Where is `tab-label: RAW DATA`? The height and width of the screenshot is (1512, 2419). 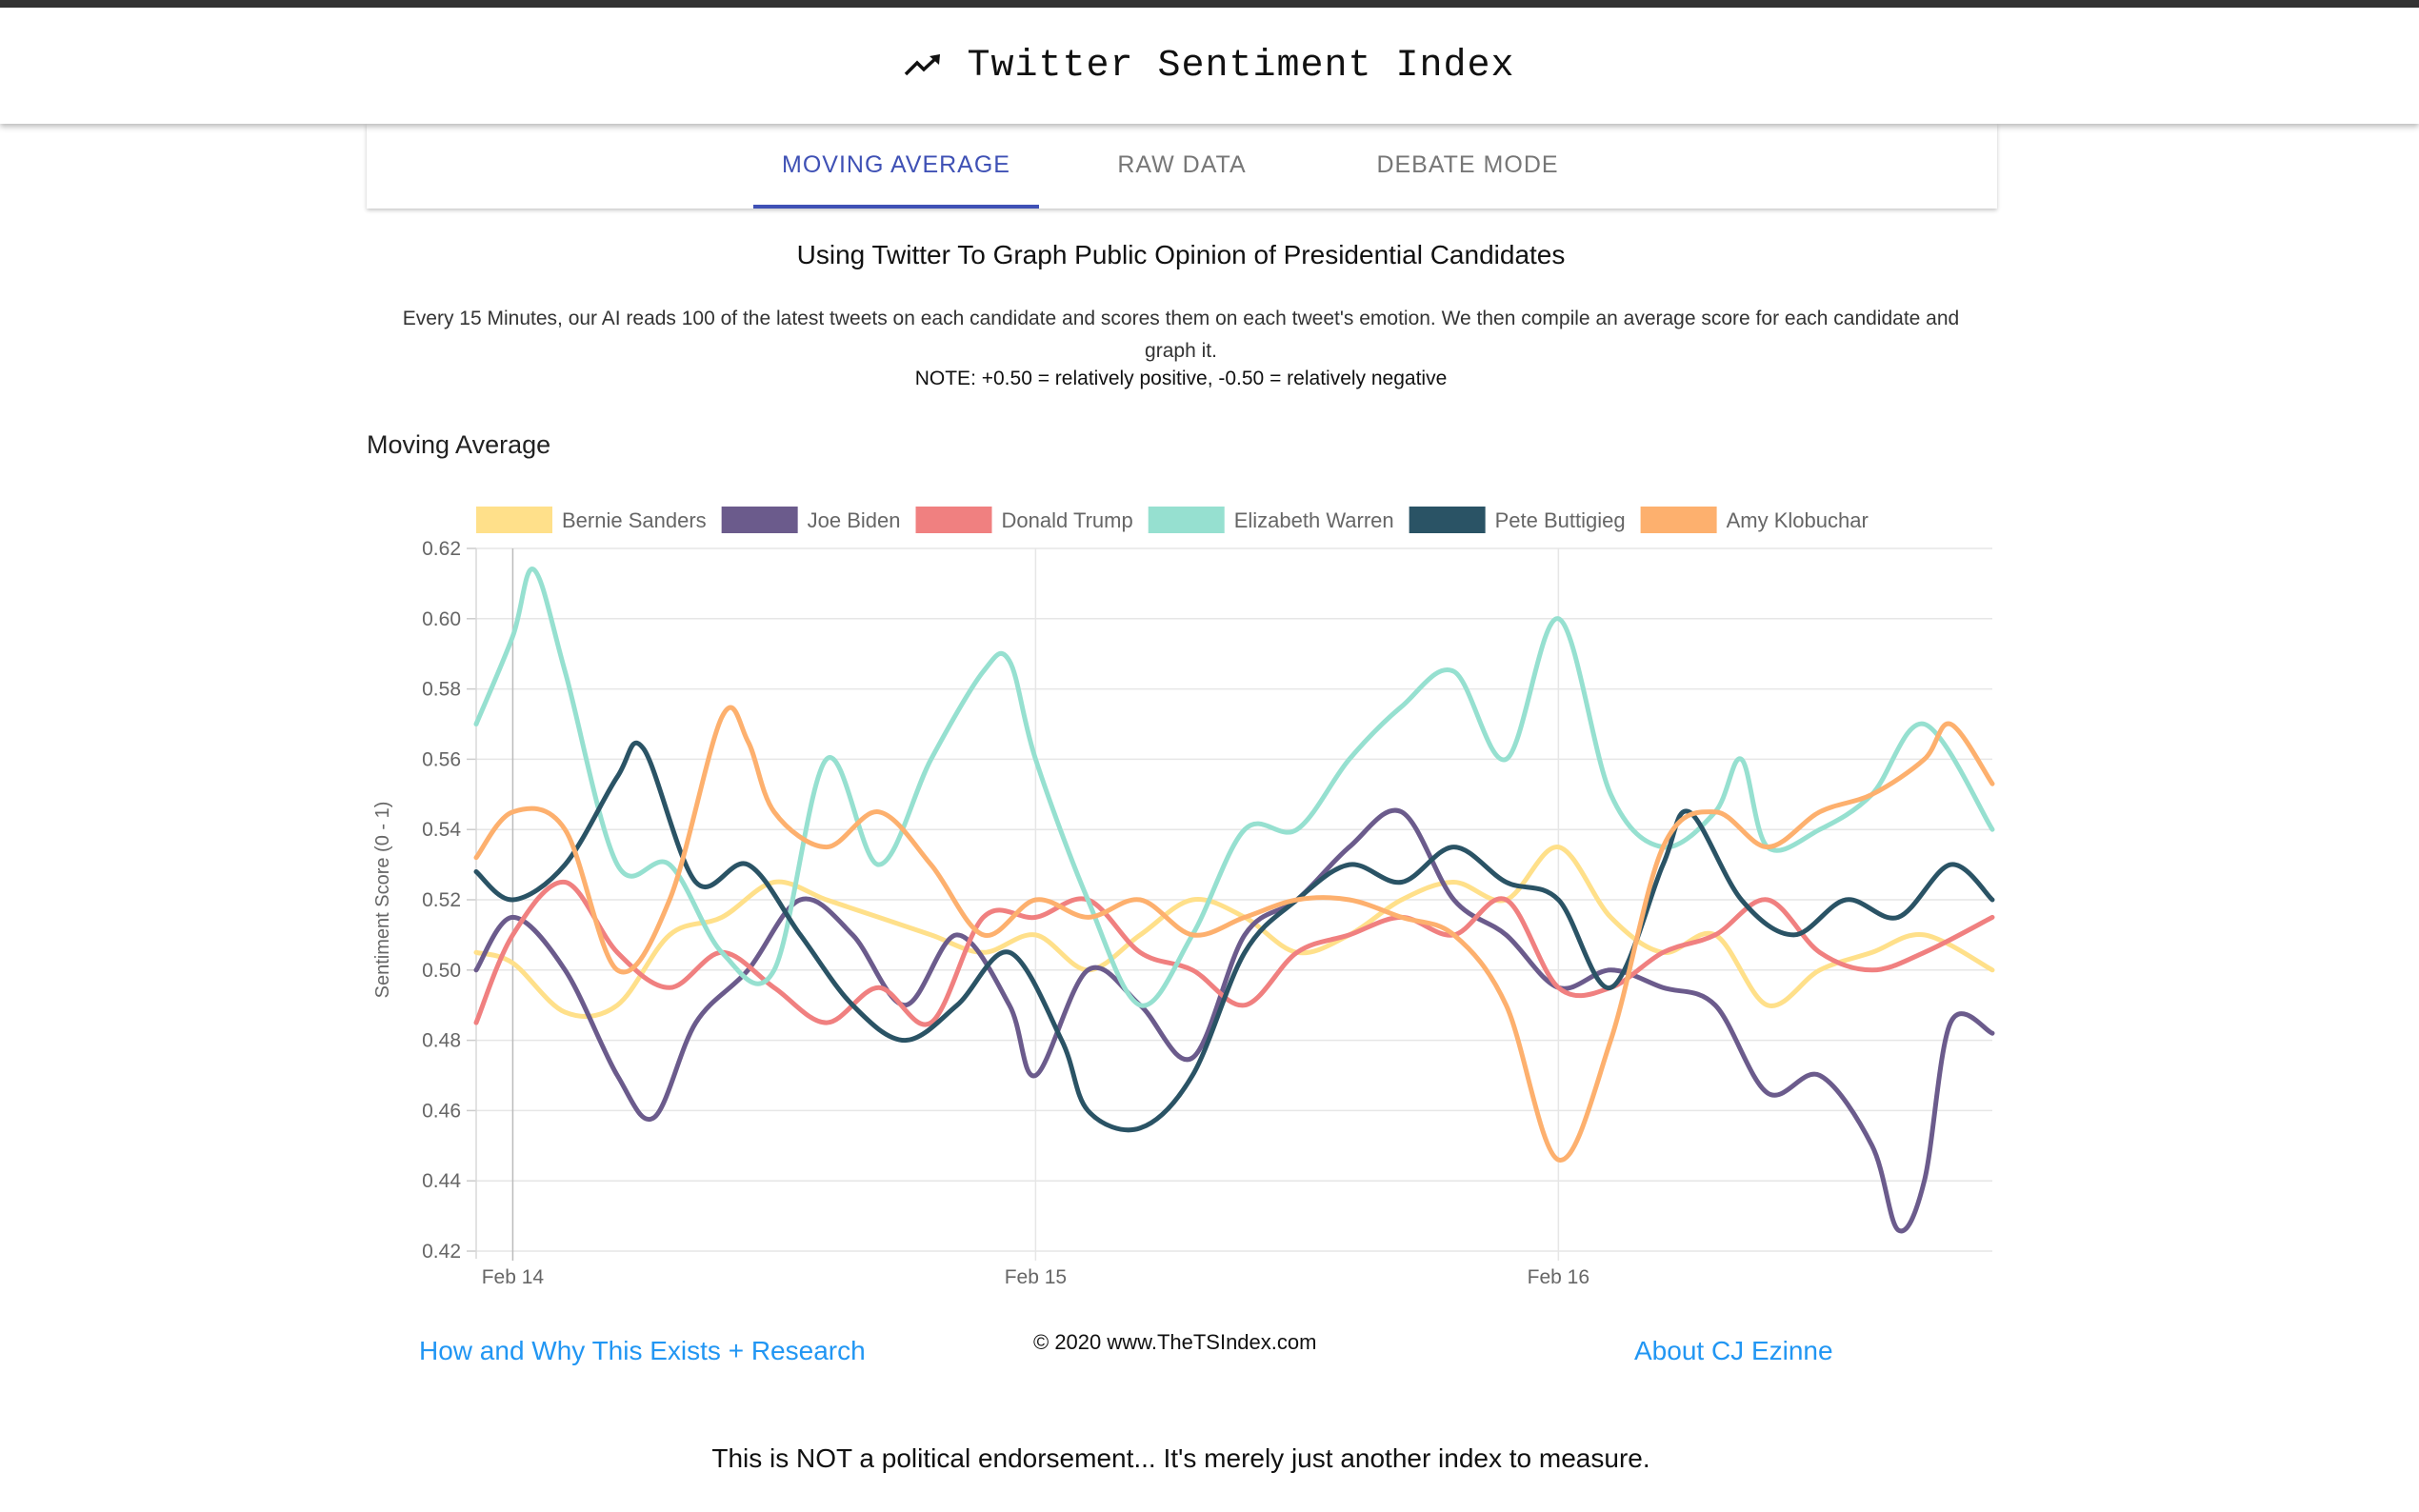
tab-label: RAW DATA is located at coordinates (1182, 164).